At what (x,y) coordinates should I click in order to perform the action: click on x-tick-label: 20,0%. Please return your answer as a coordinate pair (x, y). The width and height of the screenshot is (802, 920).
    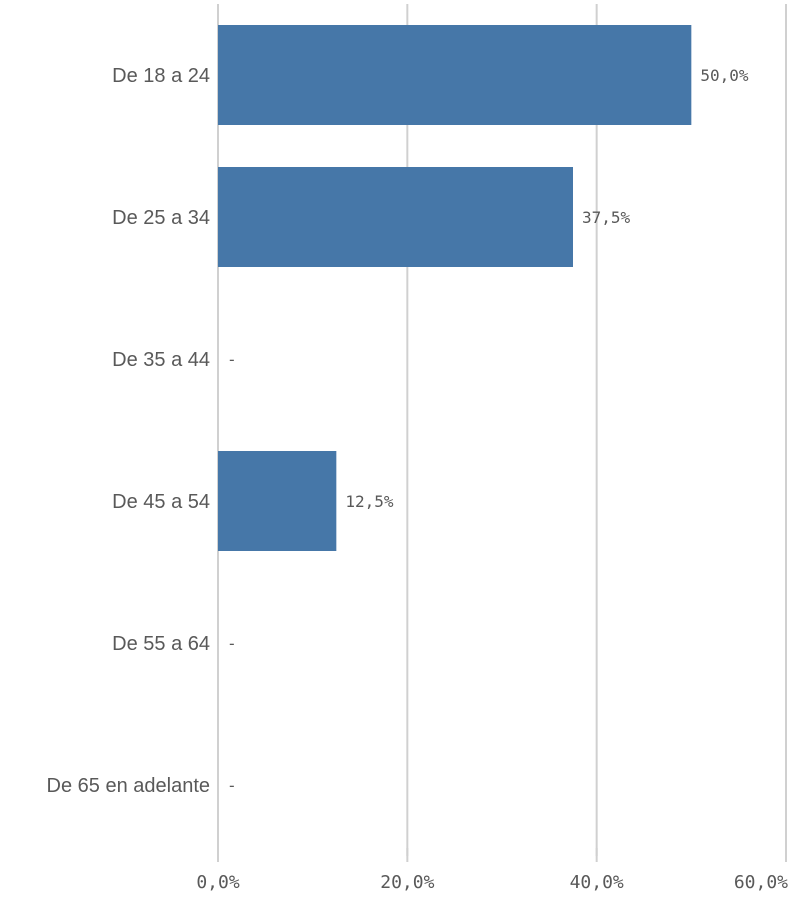
    Looking at the image, I should click on (407, 882).